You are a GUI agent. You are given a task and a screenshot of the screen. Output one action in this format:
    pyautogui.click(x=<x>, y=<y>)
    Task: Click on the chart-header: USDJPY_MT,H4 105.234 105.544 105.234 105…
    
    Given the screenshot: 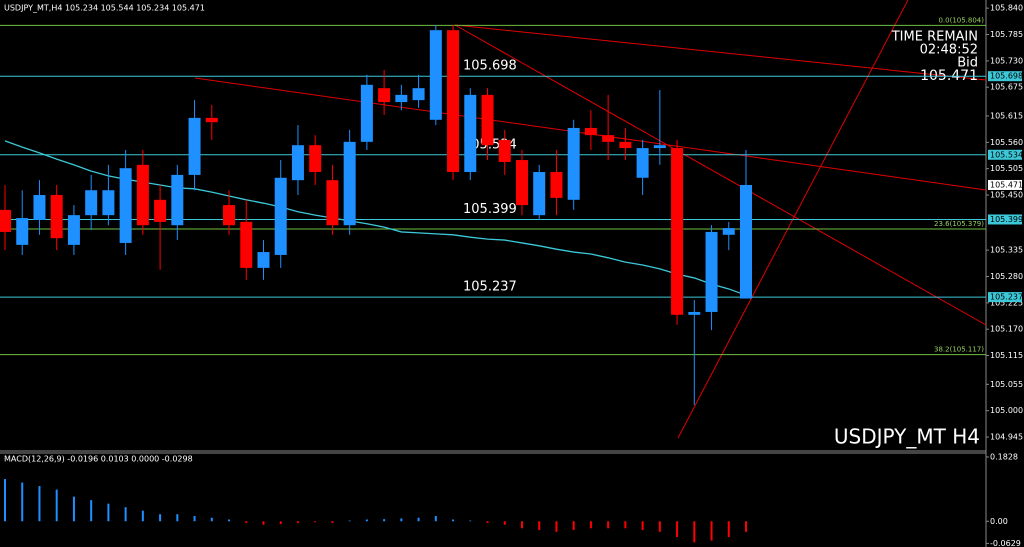 What is the action you would take?
    pyautogui.click(x=104, y=8)
    